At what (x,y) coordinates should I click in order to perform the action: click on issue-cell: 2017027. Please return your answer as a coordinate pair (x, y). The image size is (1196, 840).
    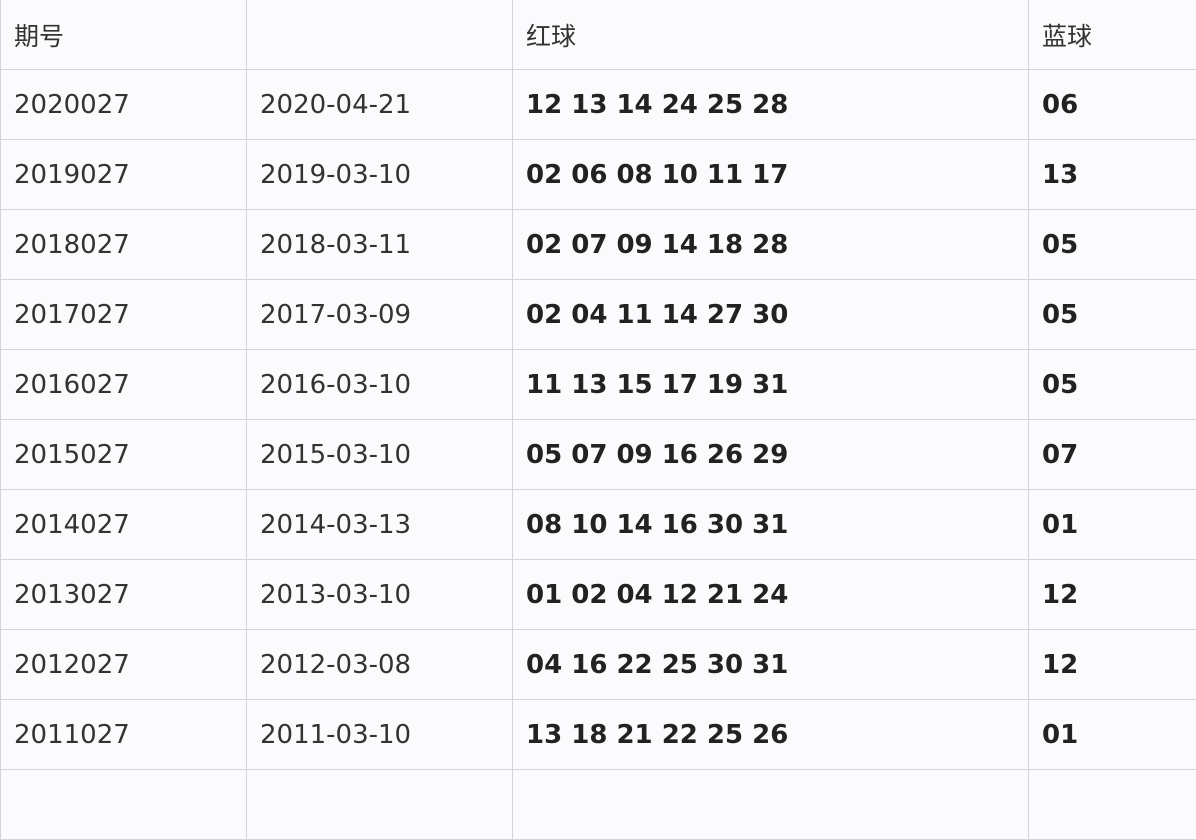
    Looking at the image, I should click on (124, 315).